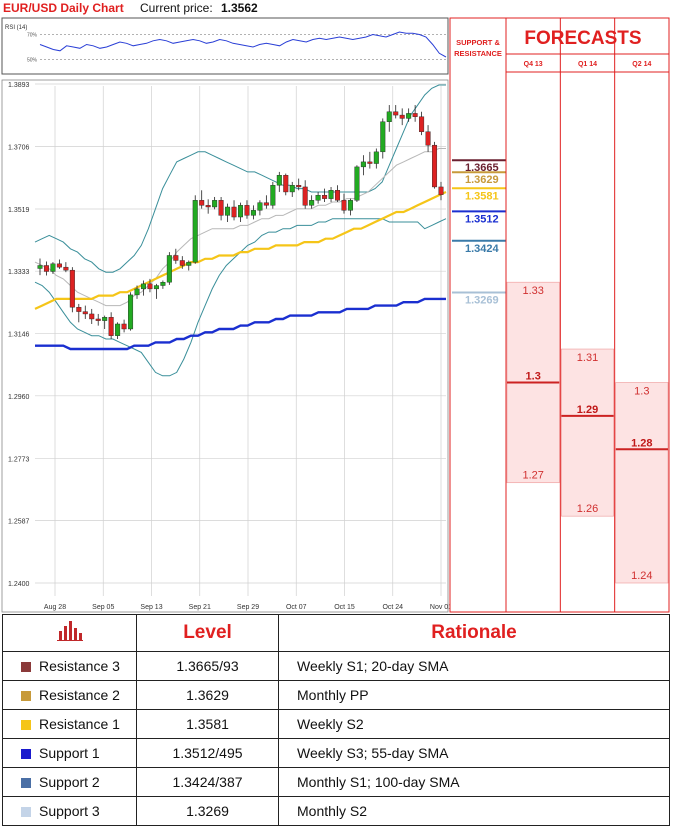  I want to click on level-name: Resistance 3, so click(79, 666).